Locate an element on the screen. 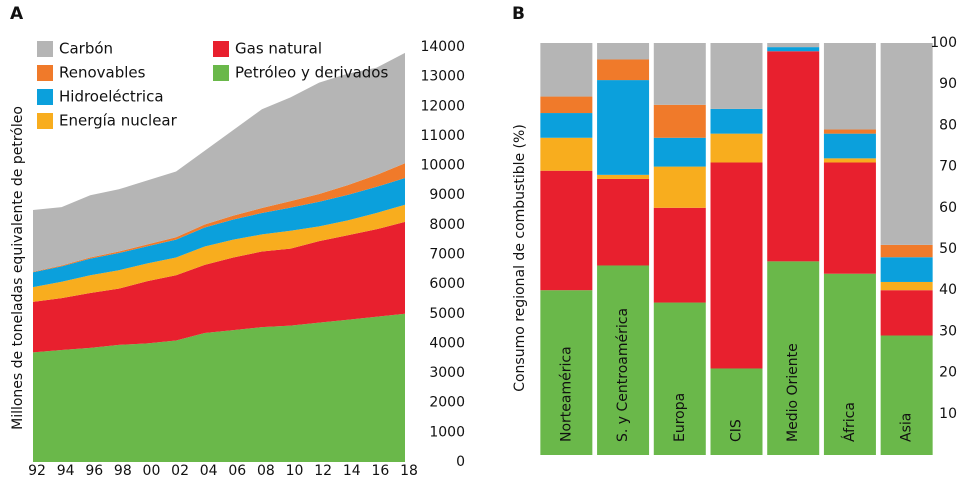 This screenshot has height=479, width=964. category-label: Medio Oriente is located at coordinates (793, 392).